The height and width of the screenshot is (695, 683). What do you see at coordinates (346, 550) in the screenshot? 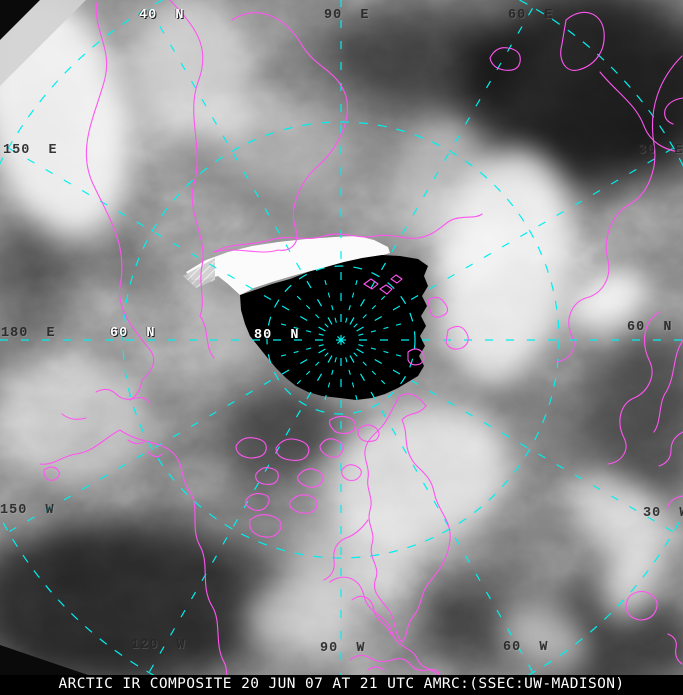
I see `coast-baffin` at bounding box center [346, 550].